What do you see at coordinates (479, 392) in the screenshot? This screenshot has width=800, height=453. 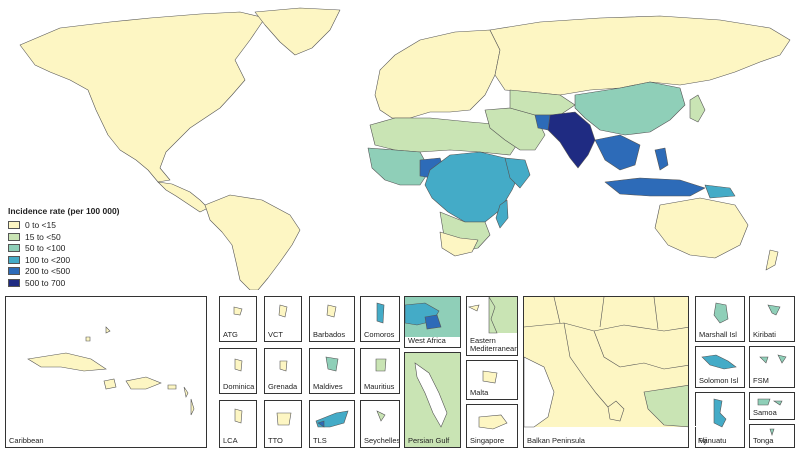 I see `inset-label: Malta` at bounding box center [479, 392].